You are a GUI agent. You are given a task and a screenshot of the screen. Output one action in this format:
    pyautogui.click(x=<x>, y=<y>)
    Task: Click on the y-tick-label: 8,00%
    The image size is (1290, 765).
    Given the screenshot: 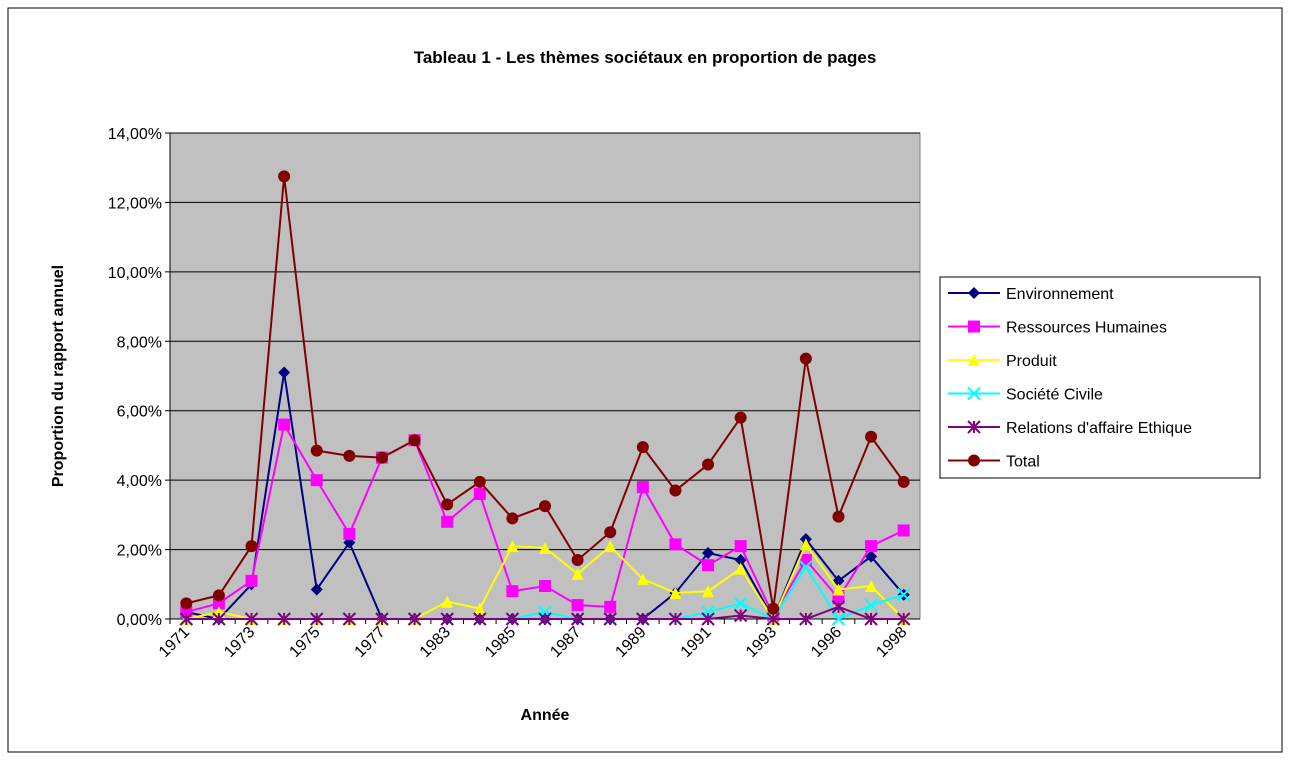 What is the action you would take?
    pyautogui.click(x=139, y=342)
    